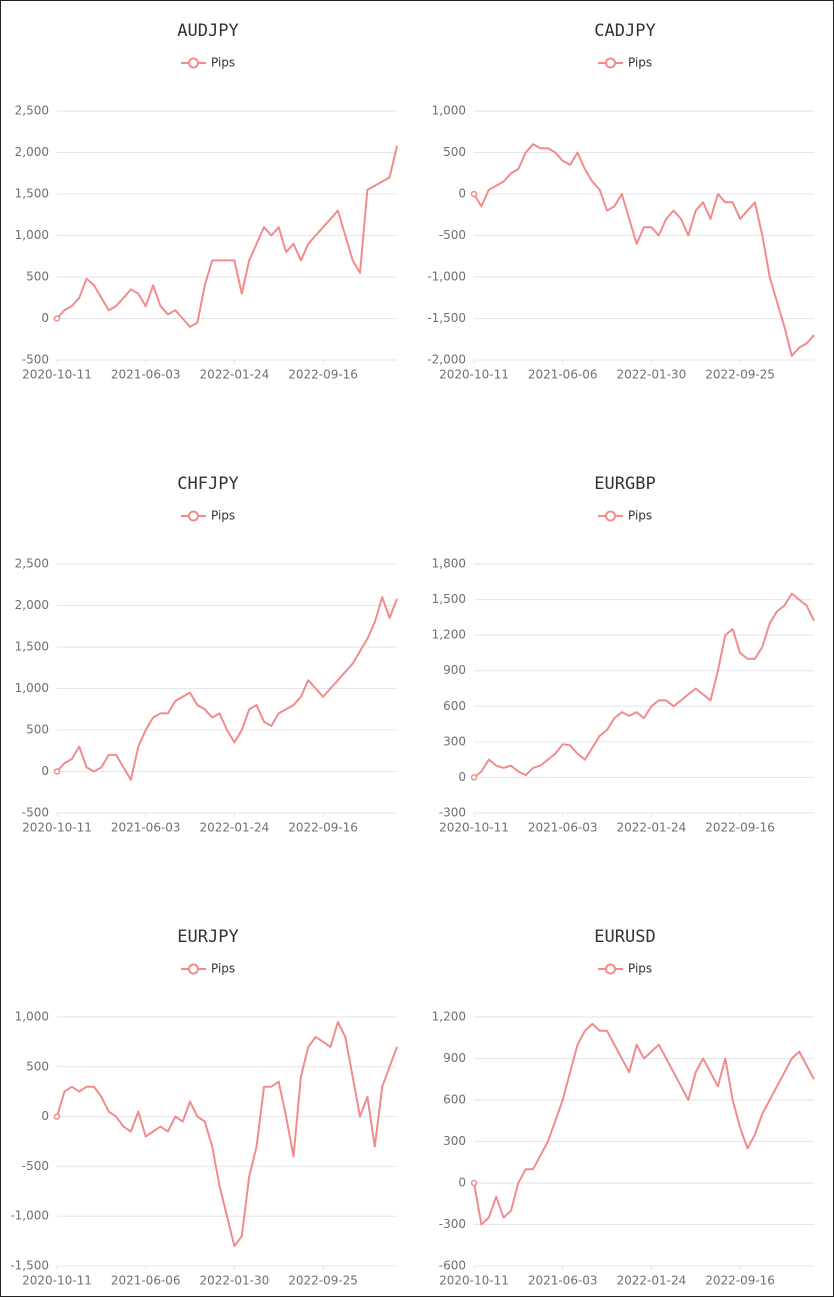 This screenshot has height=1300, width=834. What do you see at coordinates (449, 564) in the screenshot?
I see `y-tick-label: 1,800` at bounding box center [449, 564].